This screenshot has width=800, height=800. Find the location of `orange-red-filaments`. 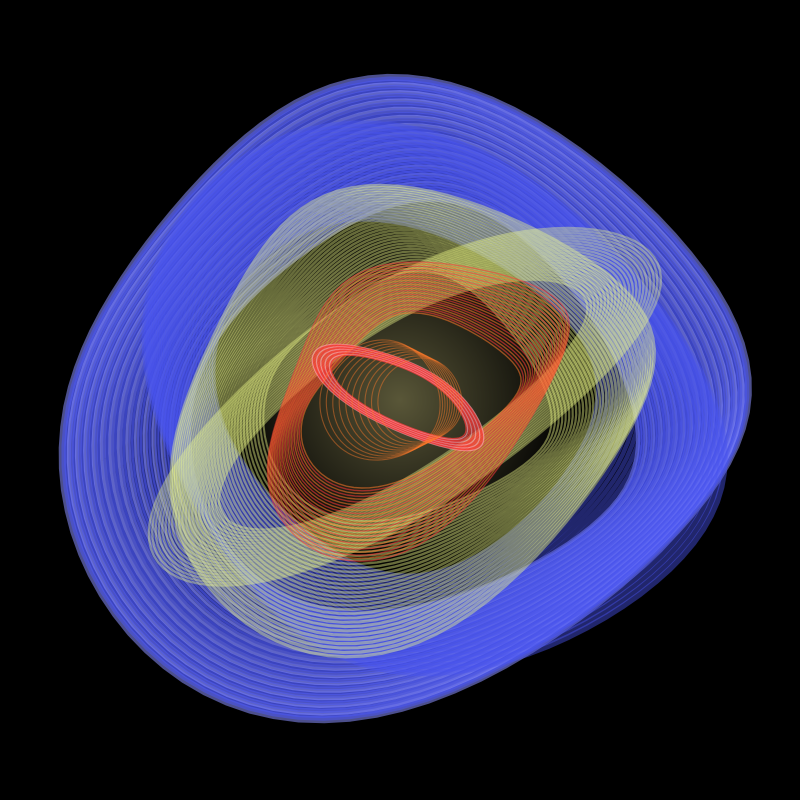

orange-red-filaments is located at coordinates (418, 411).